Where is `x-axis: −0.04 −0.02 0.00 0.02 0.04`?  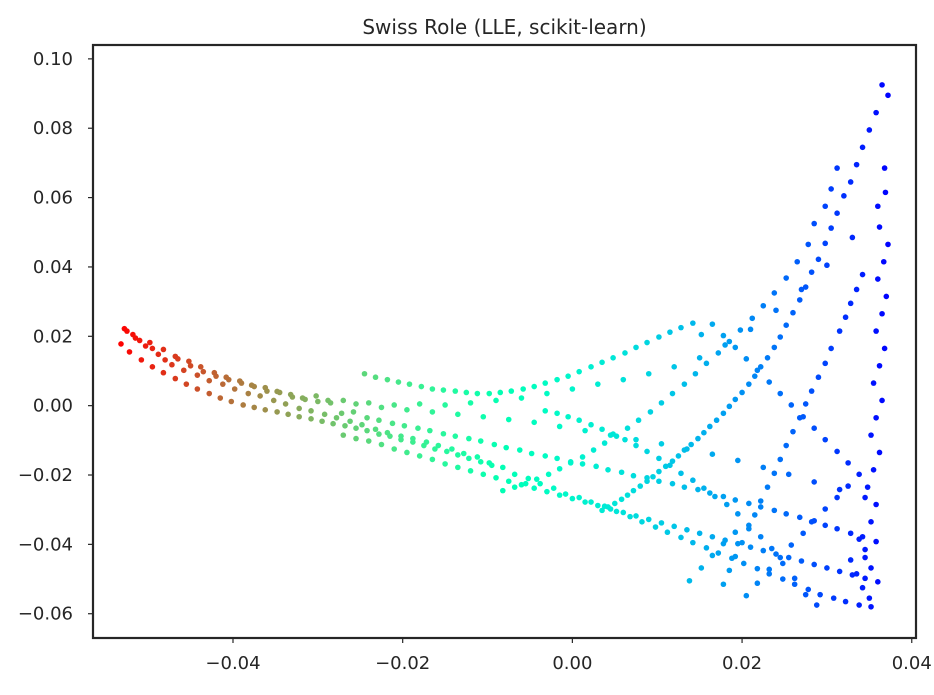 x-axis: −0.04 −0.02 0.00 0.02 0.04 is located at coordinates (568, 656).